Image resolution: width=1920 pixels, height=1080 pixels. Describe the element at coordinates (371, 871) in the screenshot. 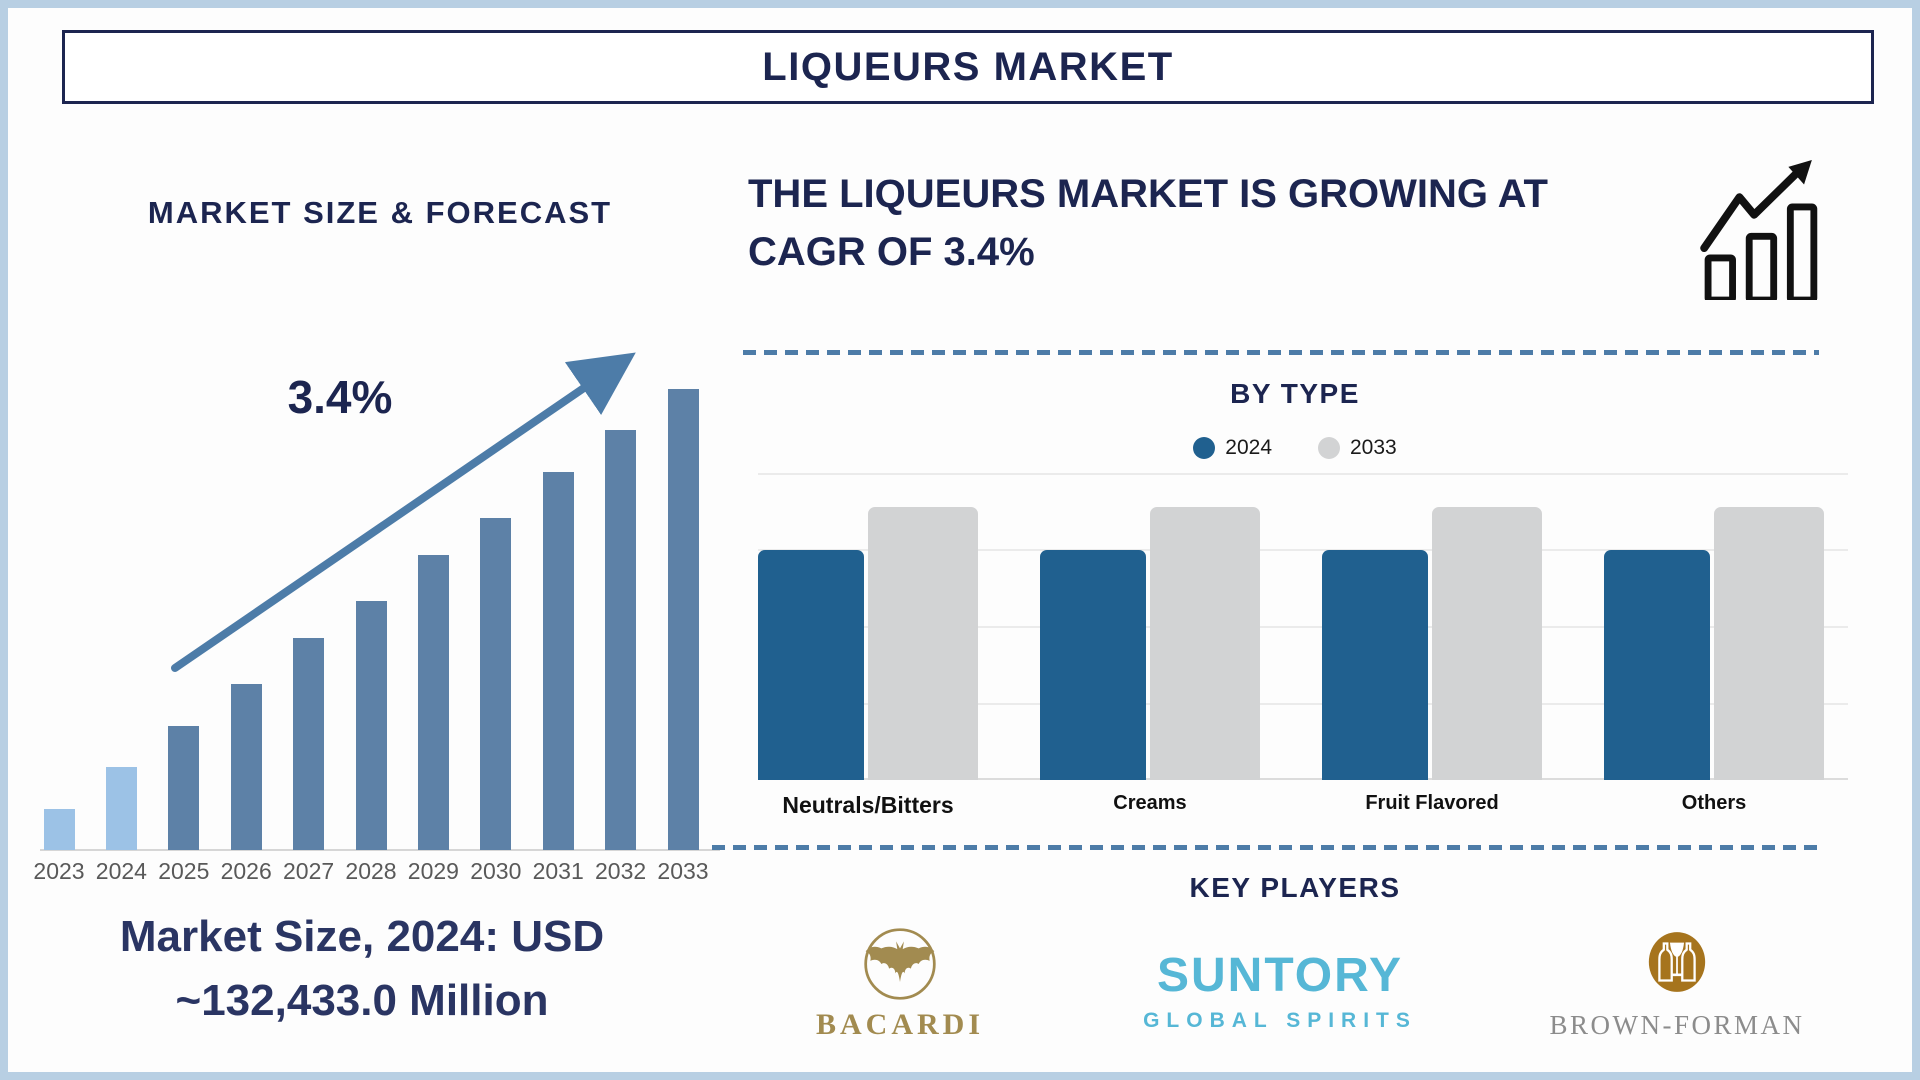

I see `year-label-2028: 2028` at that location.